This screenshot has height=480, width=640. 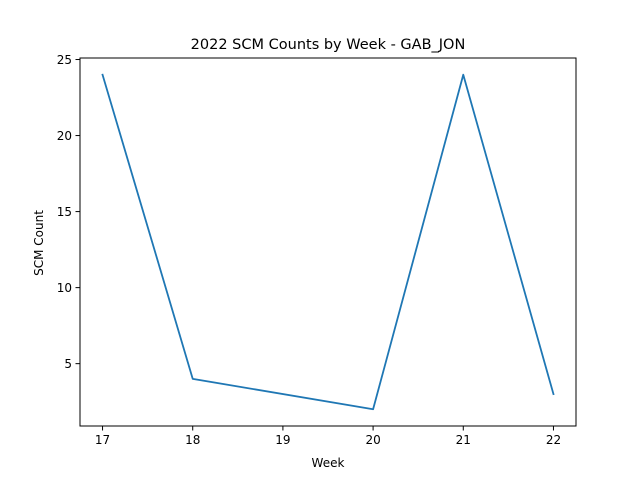 I want to click on y-tick-label: 15, so click(x=64, y=212).